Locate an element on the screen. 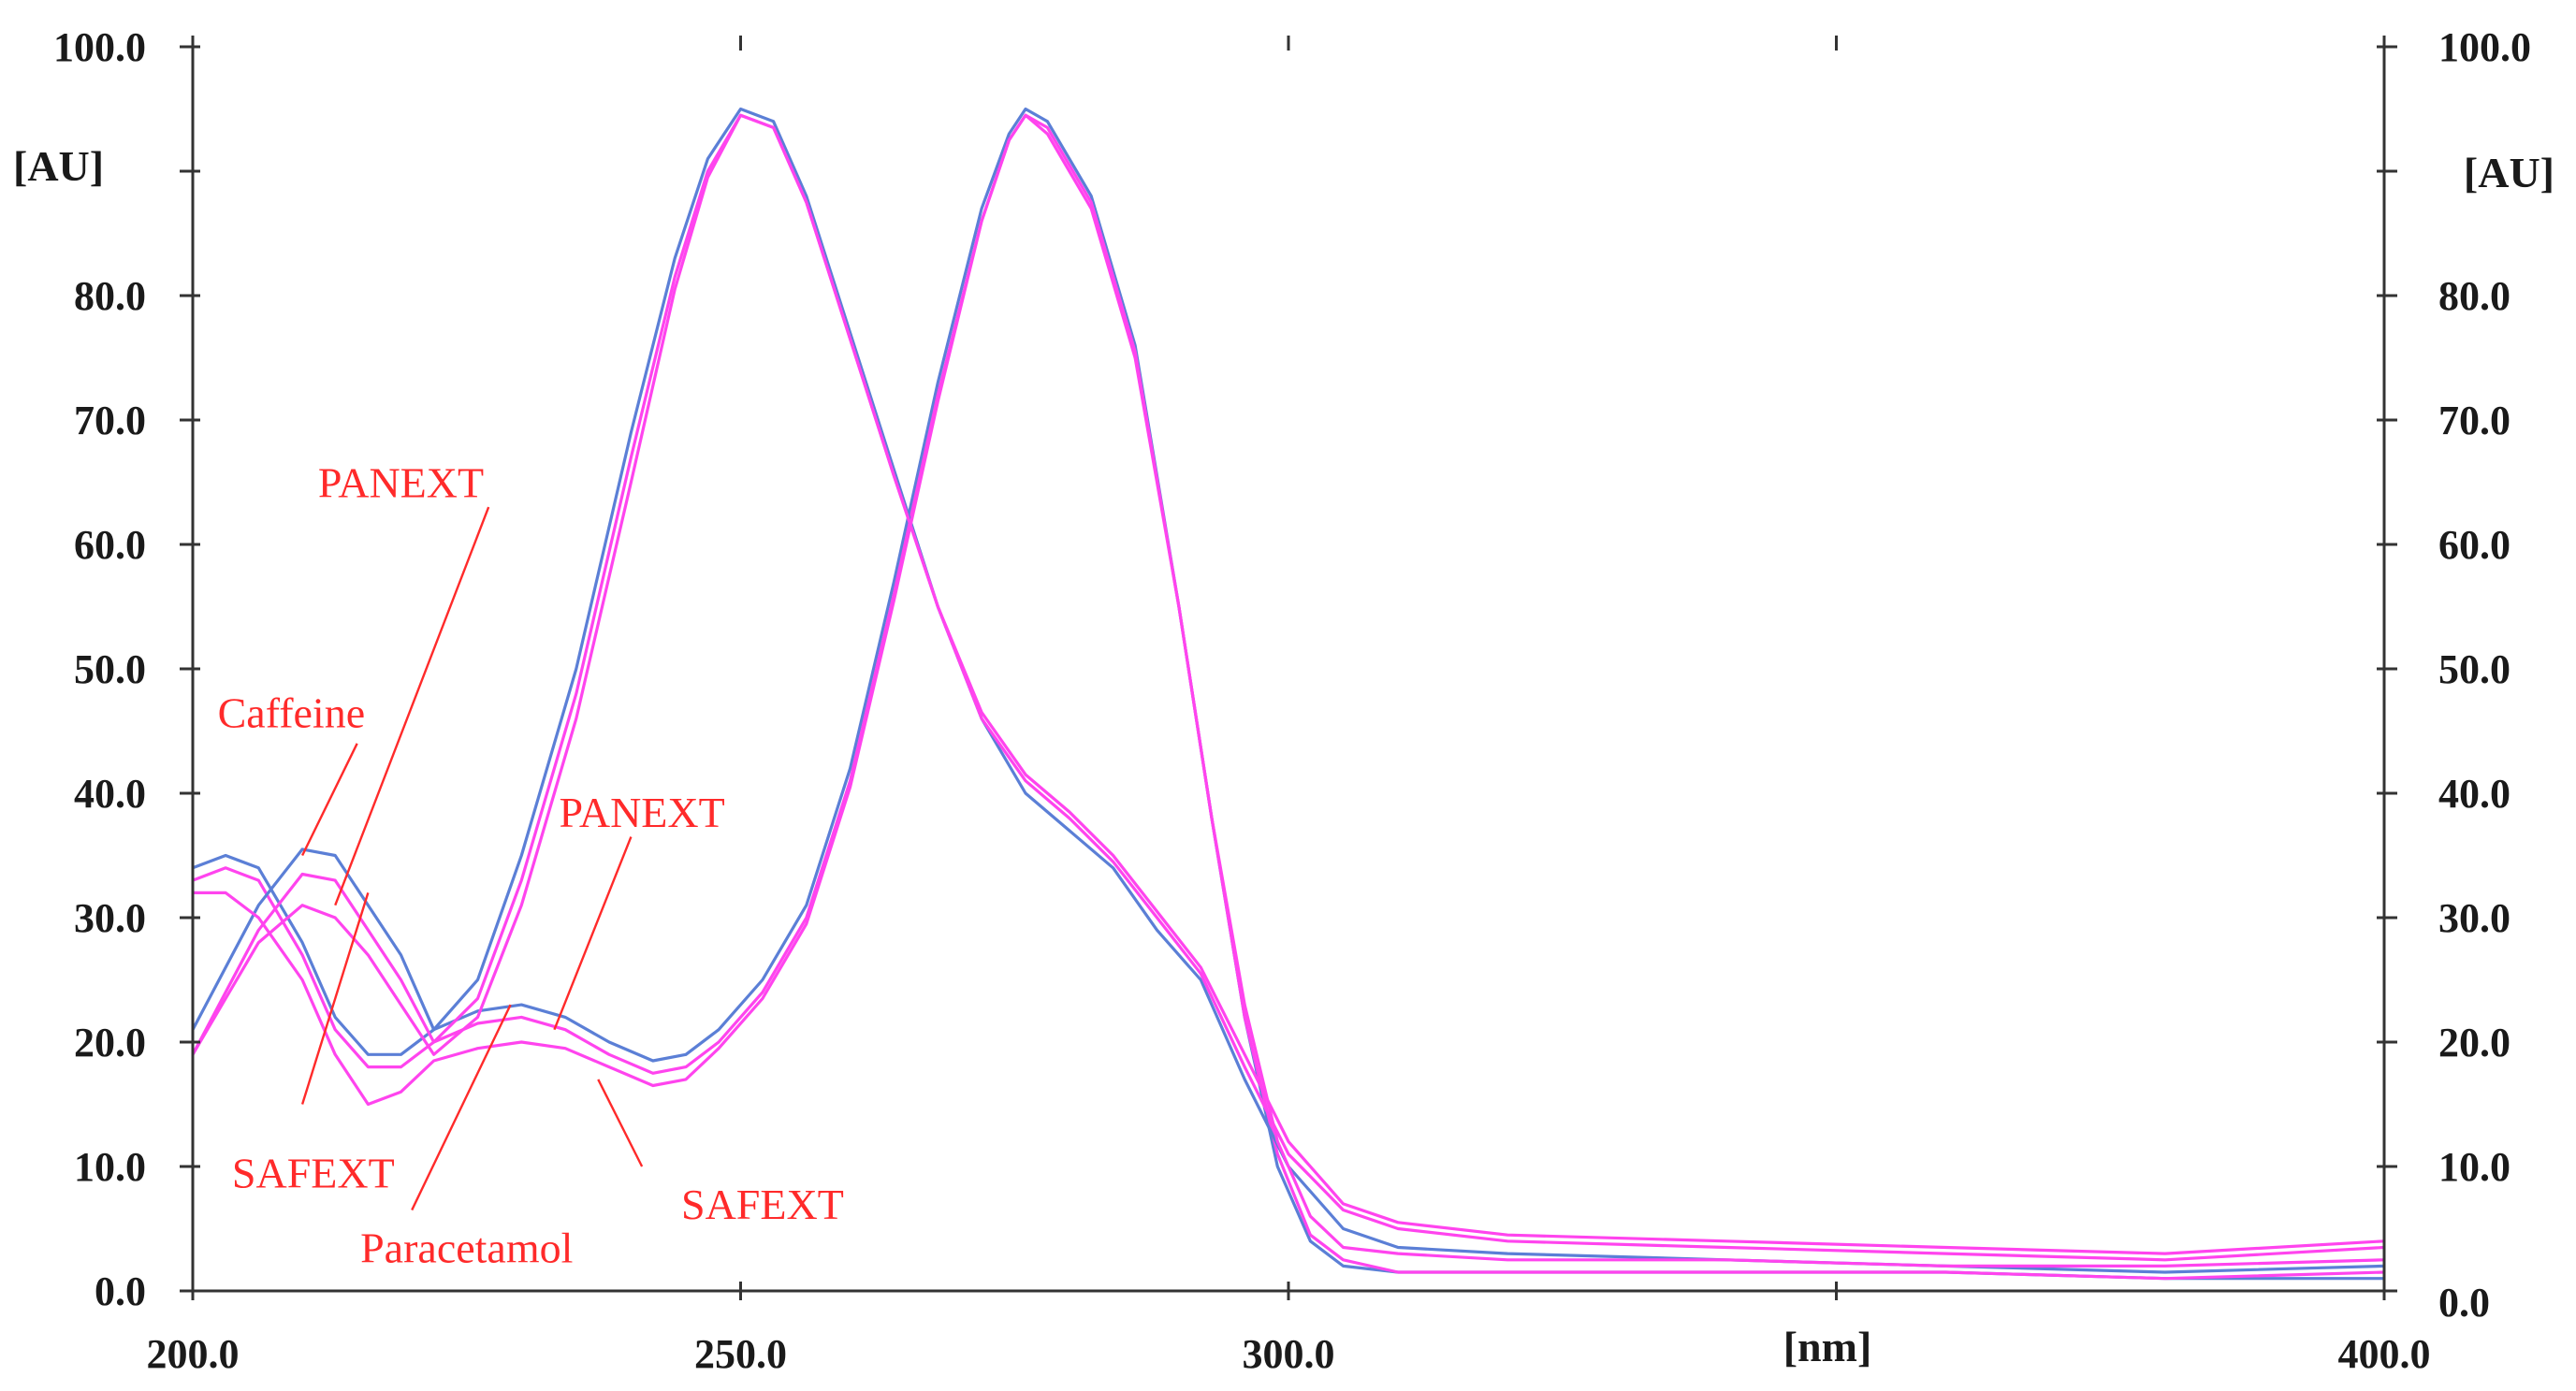 This screenshot has width=2576, height=1391. y-tick-label-left: 70.0 is located at coordinates (110, 421).